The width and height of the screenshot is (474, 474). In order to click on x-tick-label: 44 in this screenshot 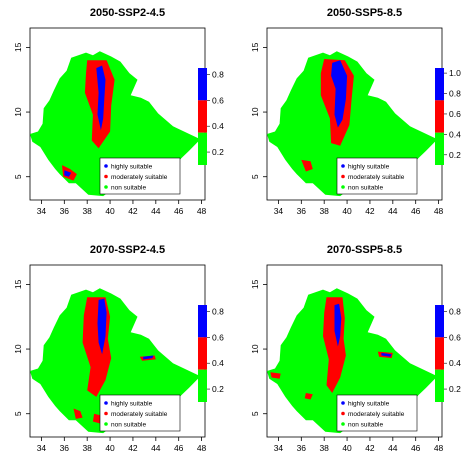, I will do `click(393, 211)`.